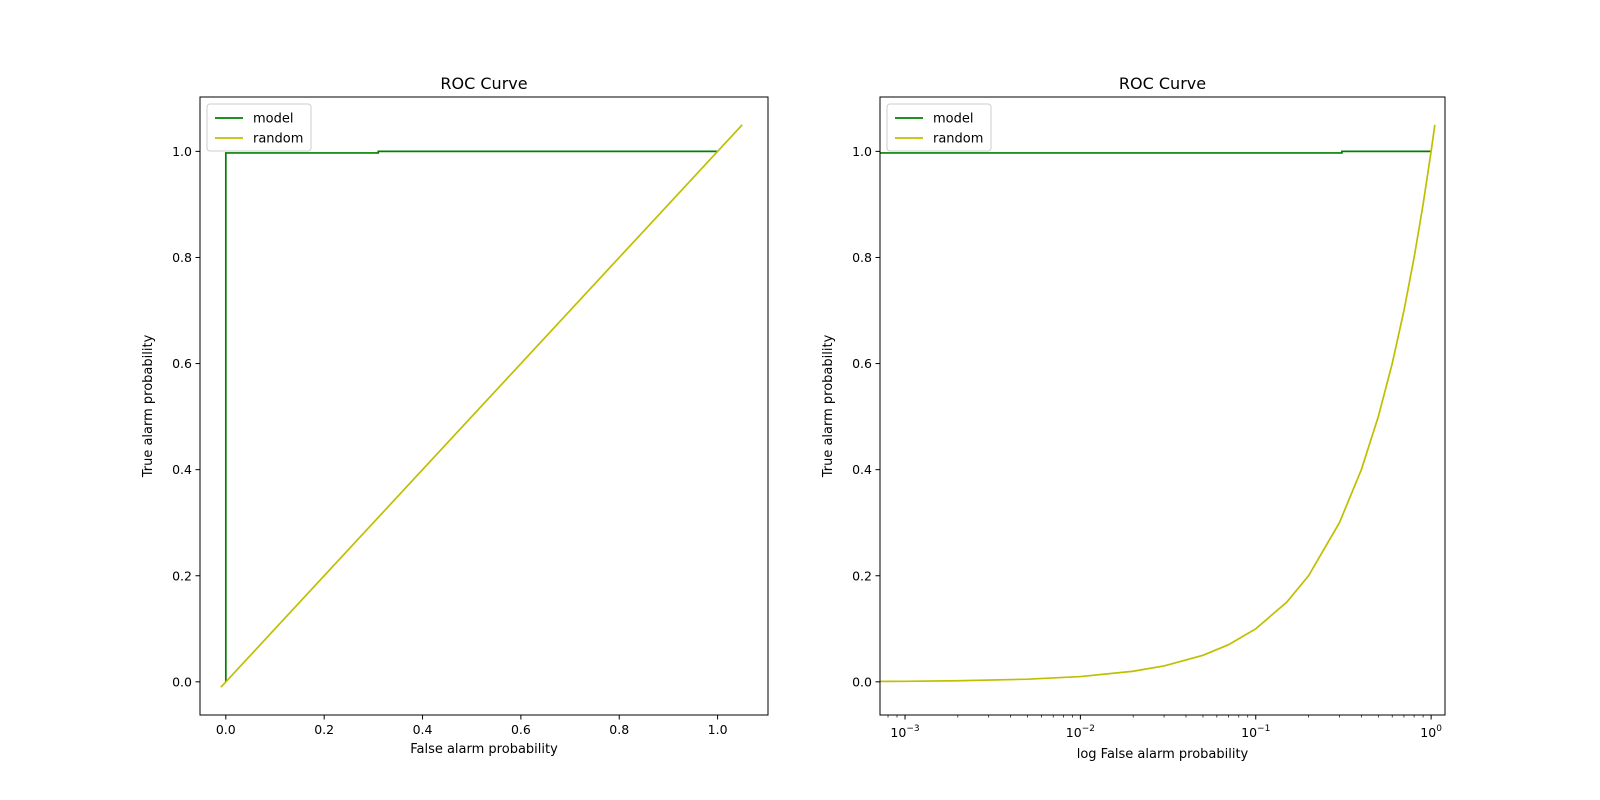 The height and width of the screenshot is (800, 1600). Describe the element at coordinates (324, 729) in the screenshot. I see `x-tick-label: 0.2` at that location.